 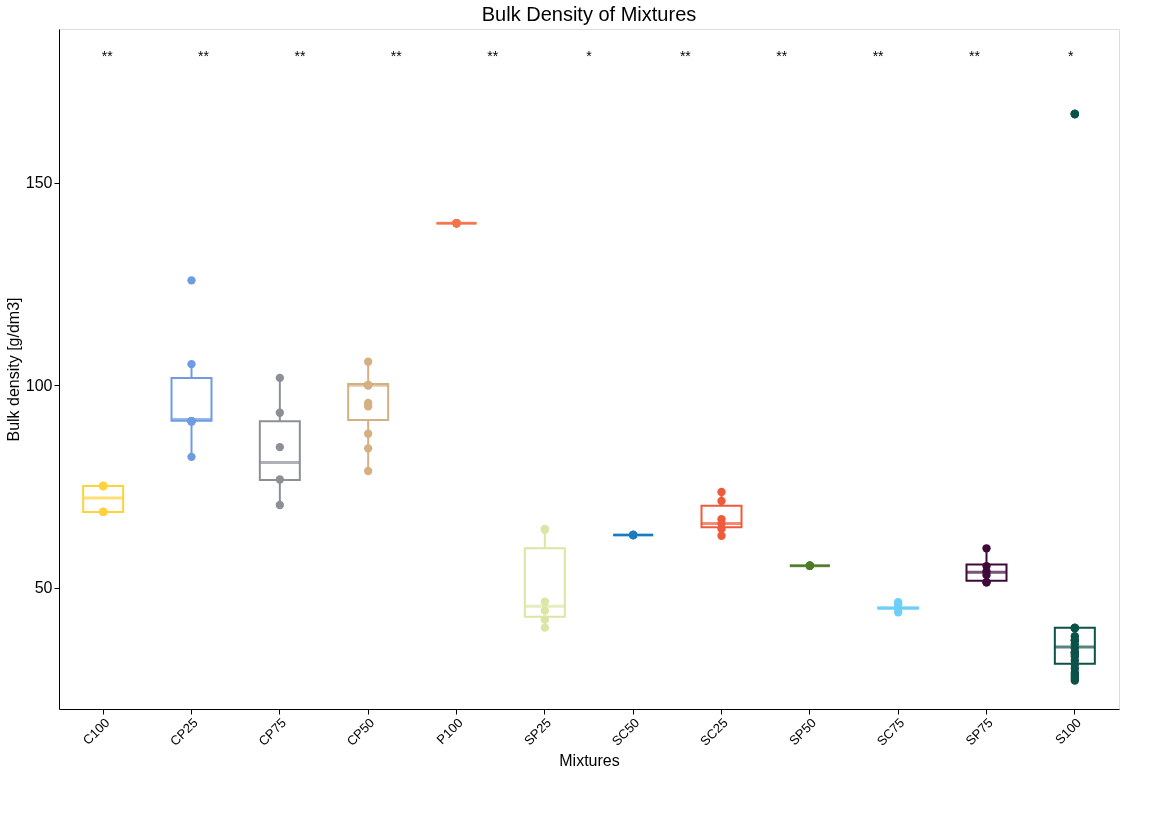 What do you see at coordinates (39, 183) in the screenshot?
I see `y-tick-label: 150` at bounding box center [39, 183].